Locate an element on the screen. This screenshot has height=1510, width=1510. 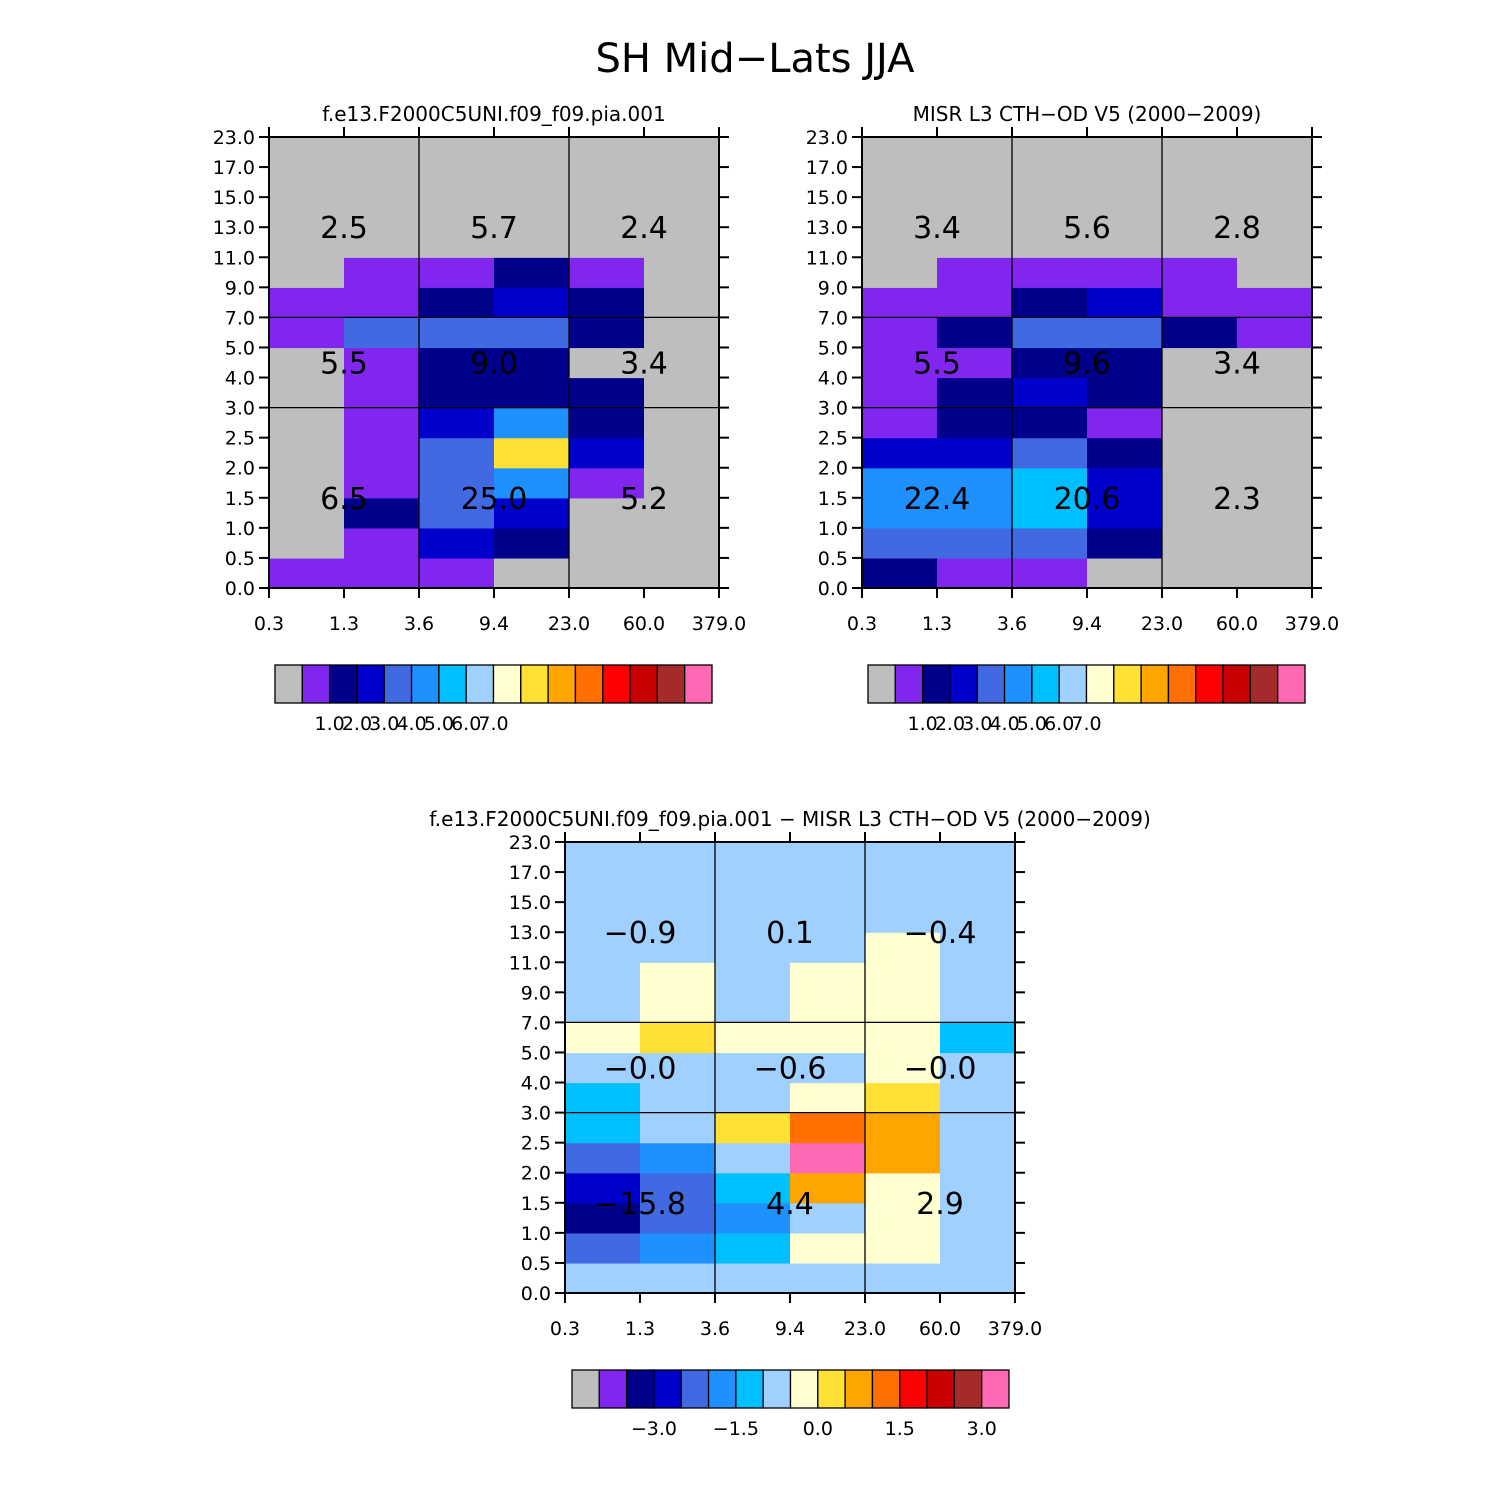
y-tick-label: 17.0 is located at coordinates (827, 168).